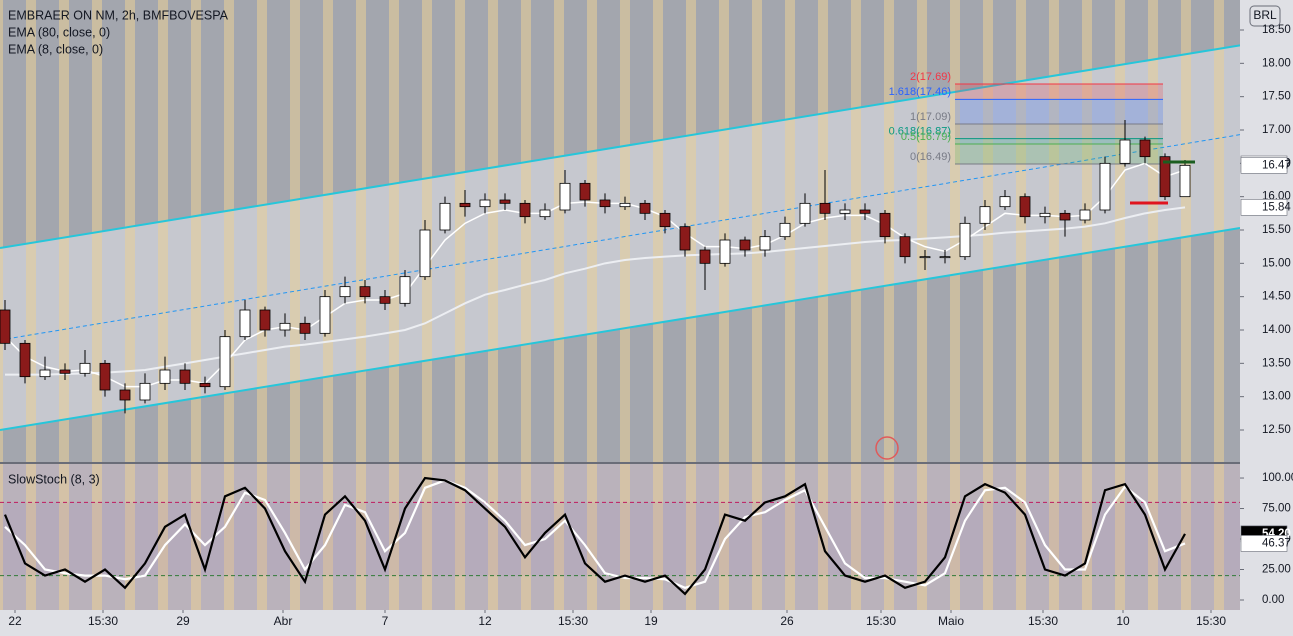  I want to click on y-tick-label: 75.00, so click(1276, 509).